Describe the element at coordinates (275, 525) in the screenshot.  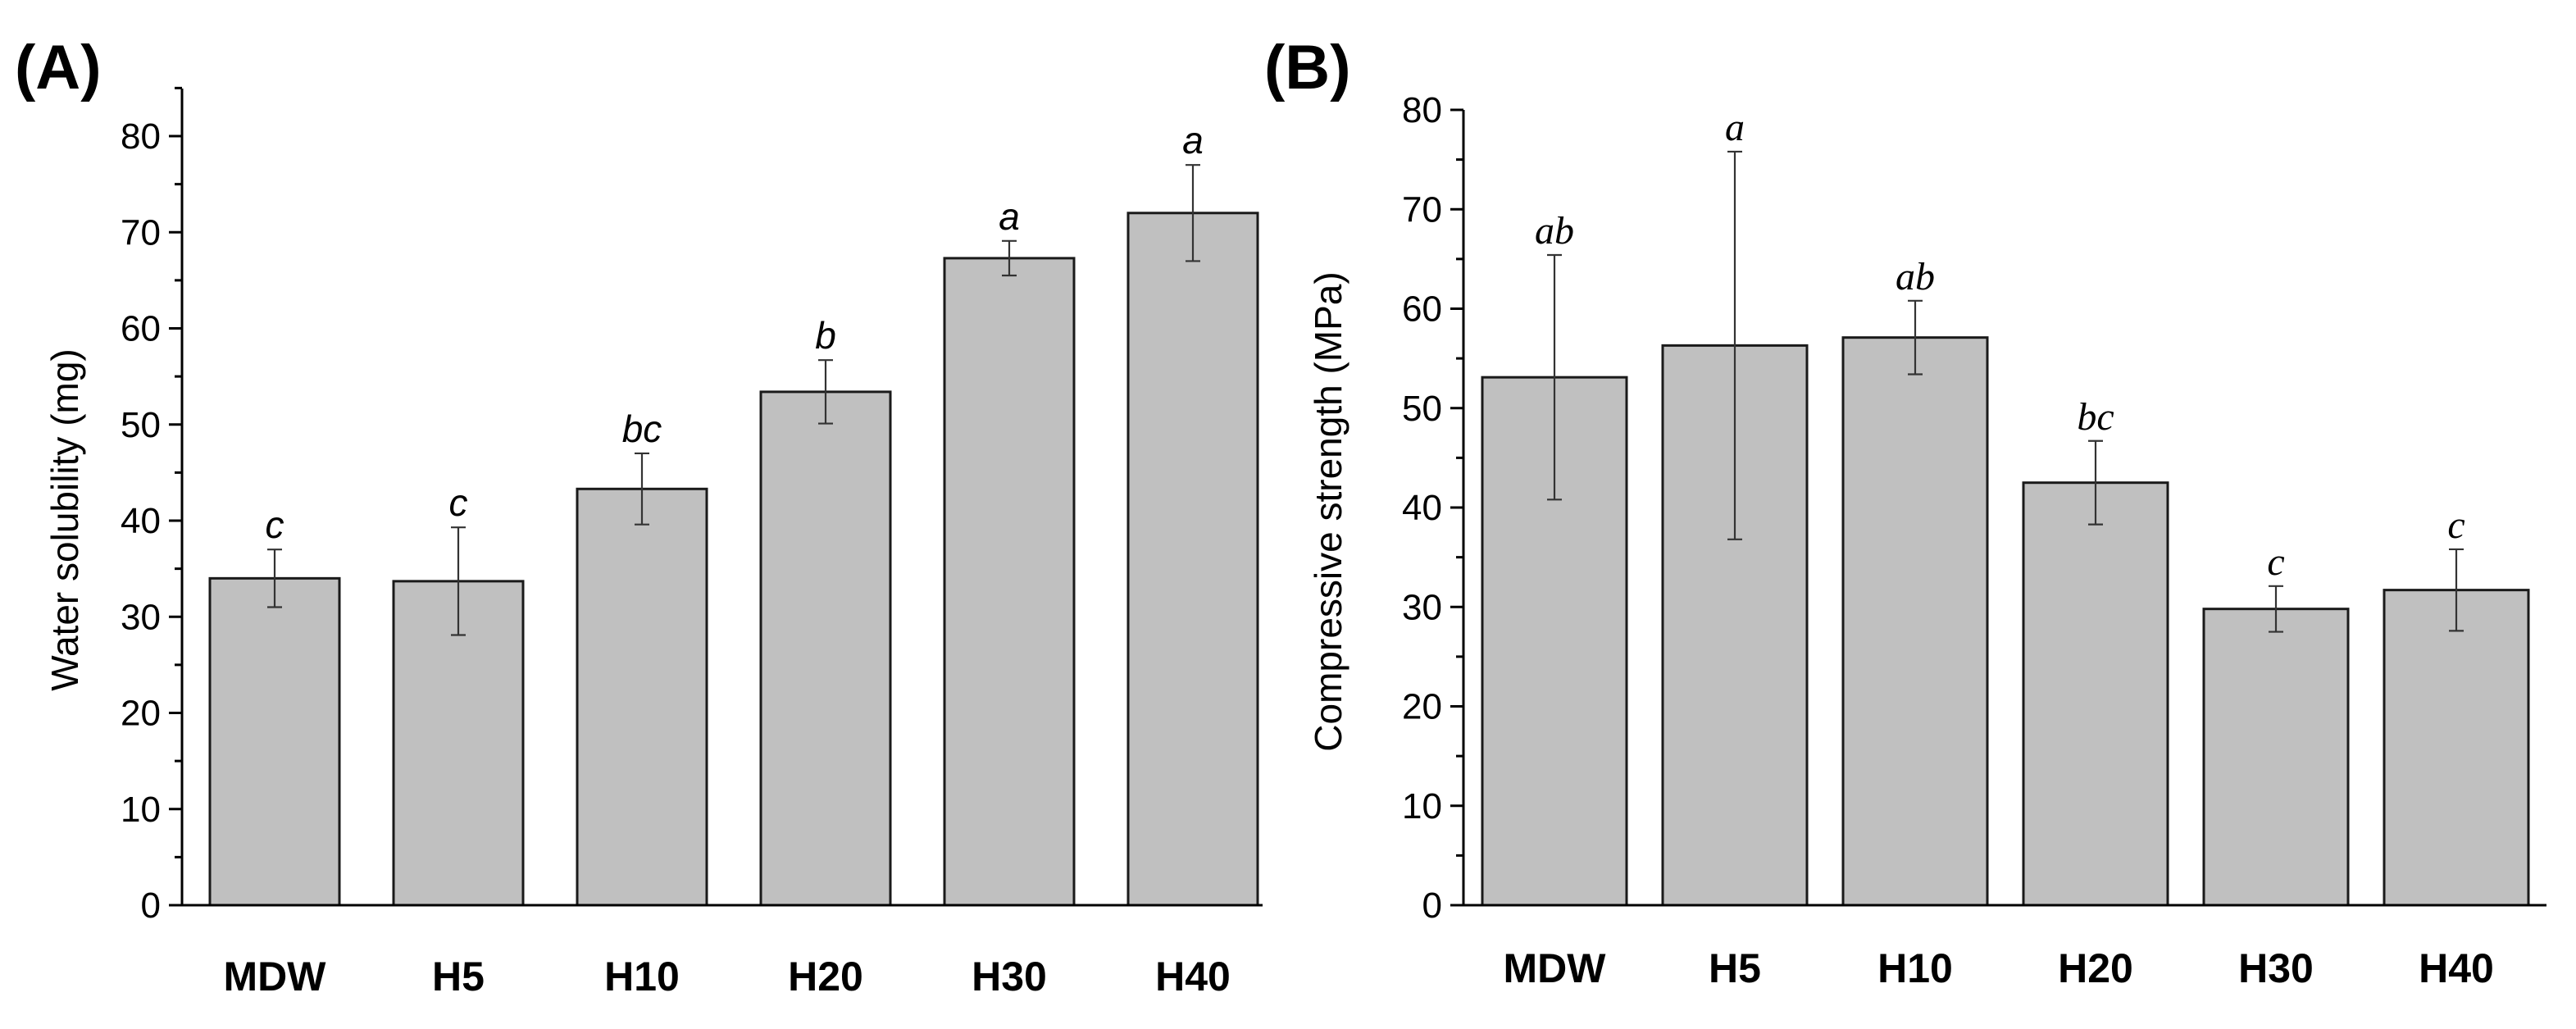
I see `significance-label-a-mdw: c` at that location.